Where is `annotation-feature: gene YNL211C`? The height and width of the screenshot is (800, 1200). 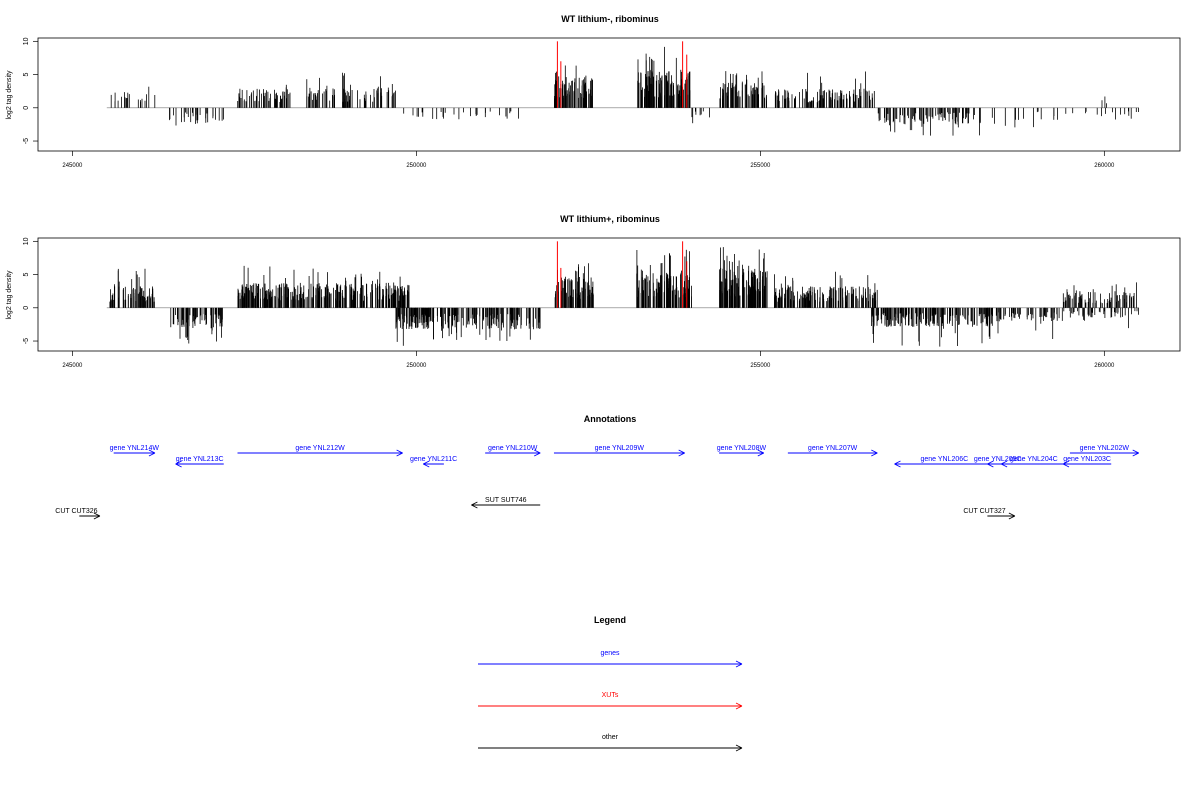 annotation-feature: gene YNL211C is located at coordinates (433, 462).